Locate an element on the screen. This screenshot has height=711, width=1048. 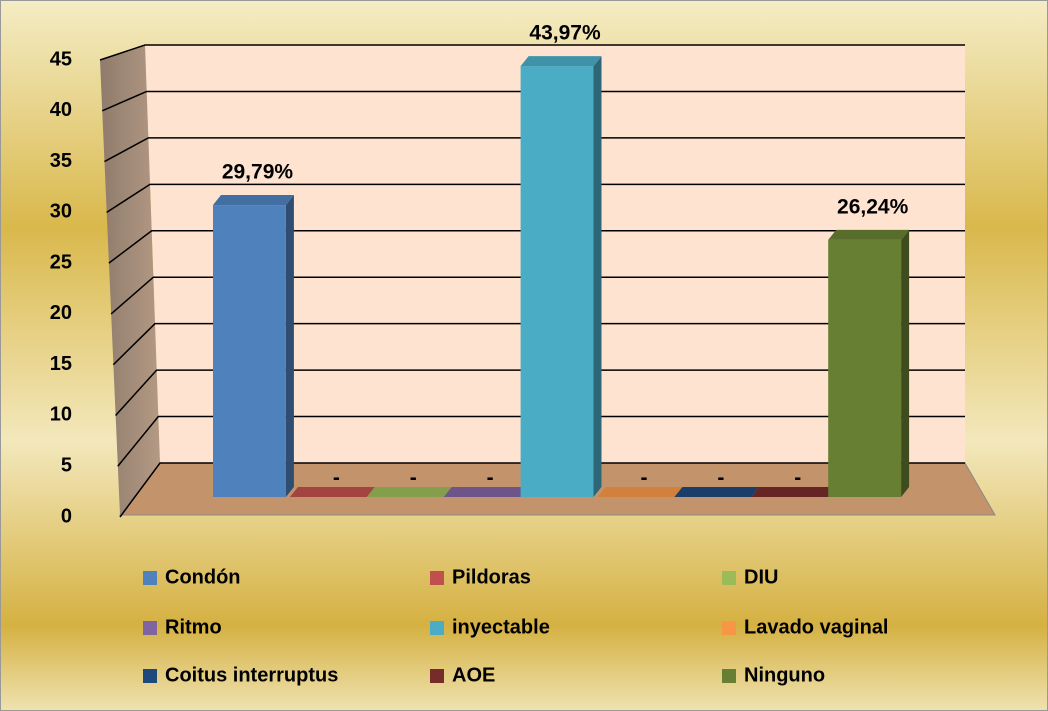
data-label: 29,79% is located at coordinates (258, 172).